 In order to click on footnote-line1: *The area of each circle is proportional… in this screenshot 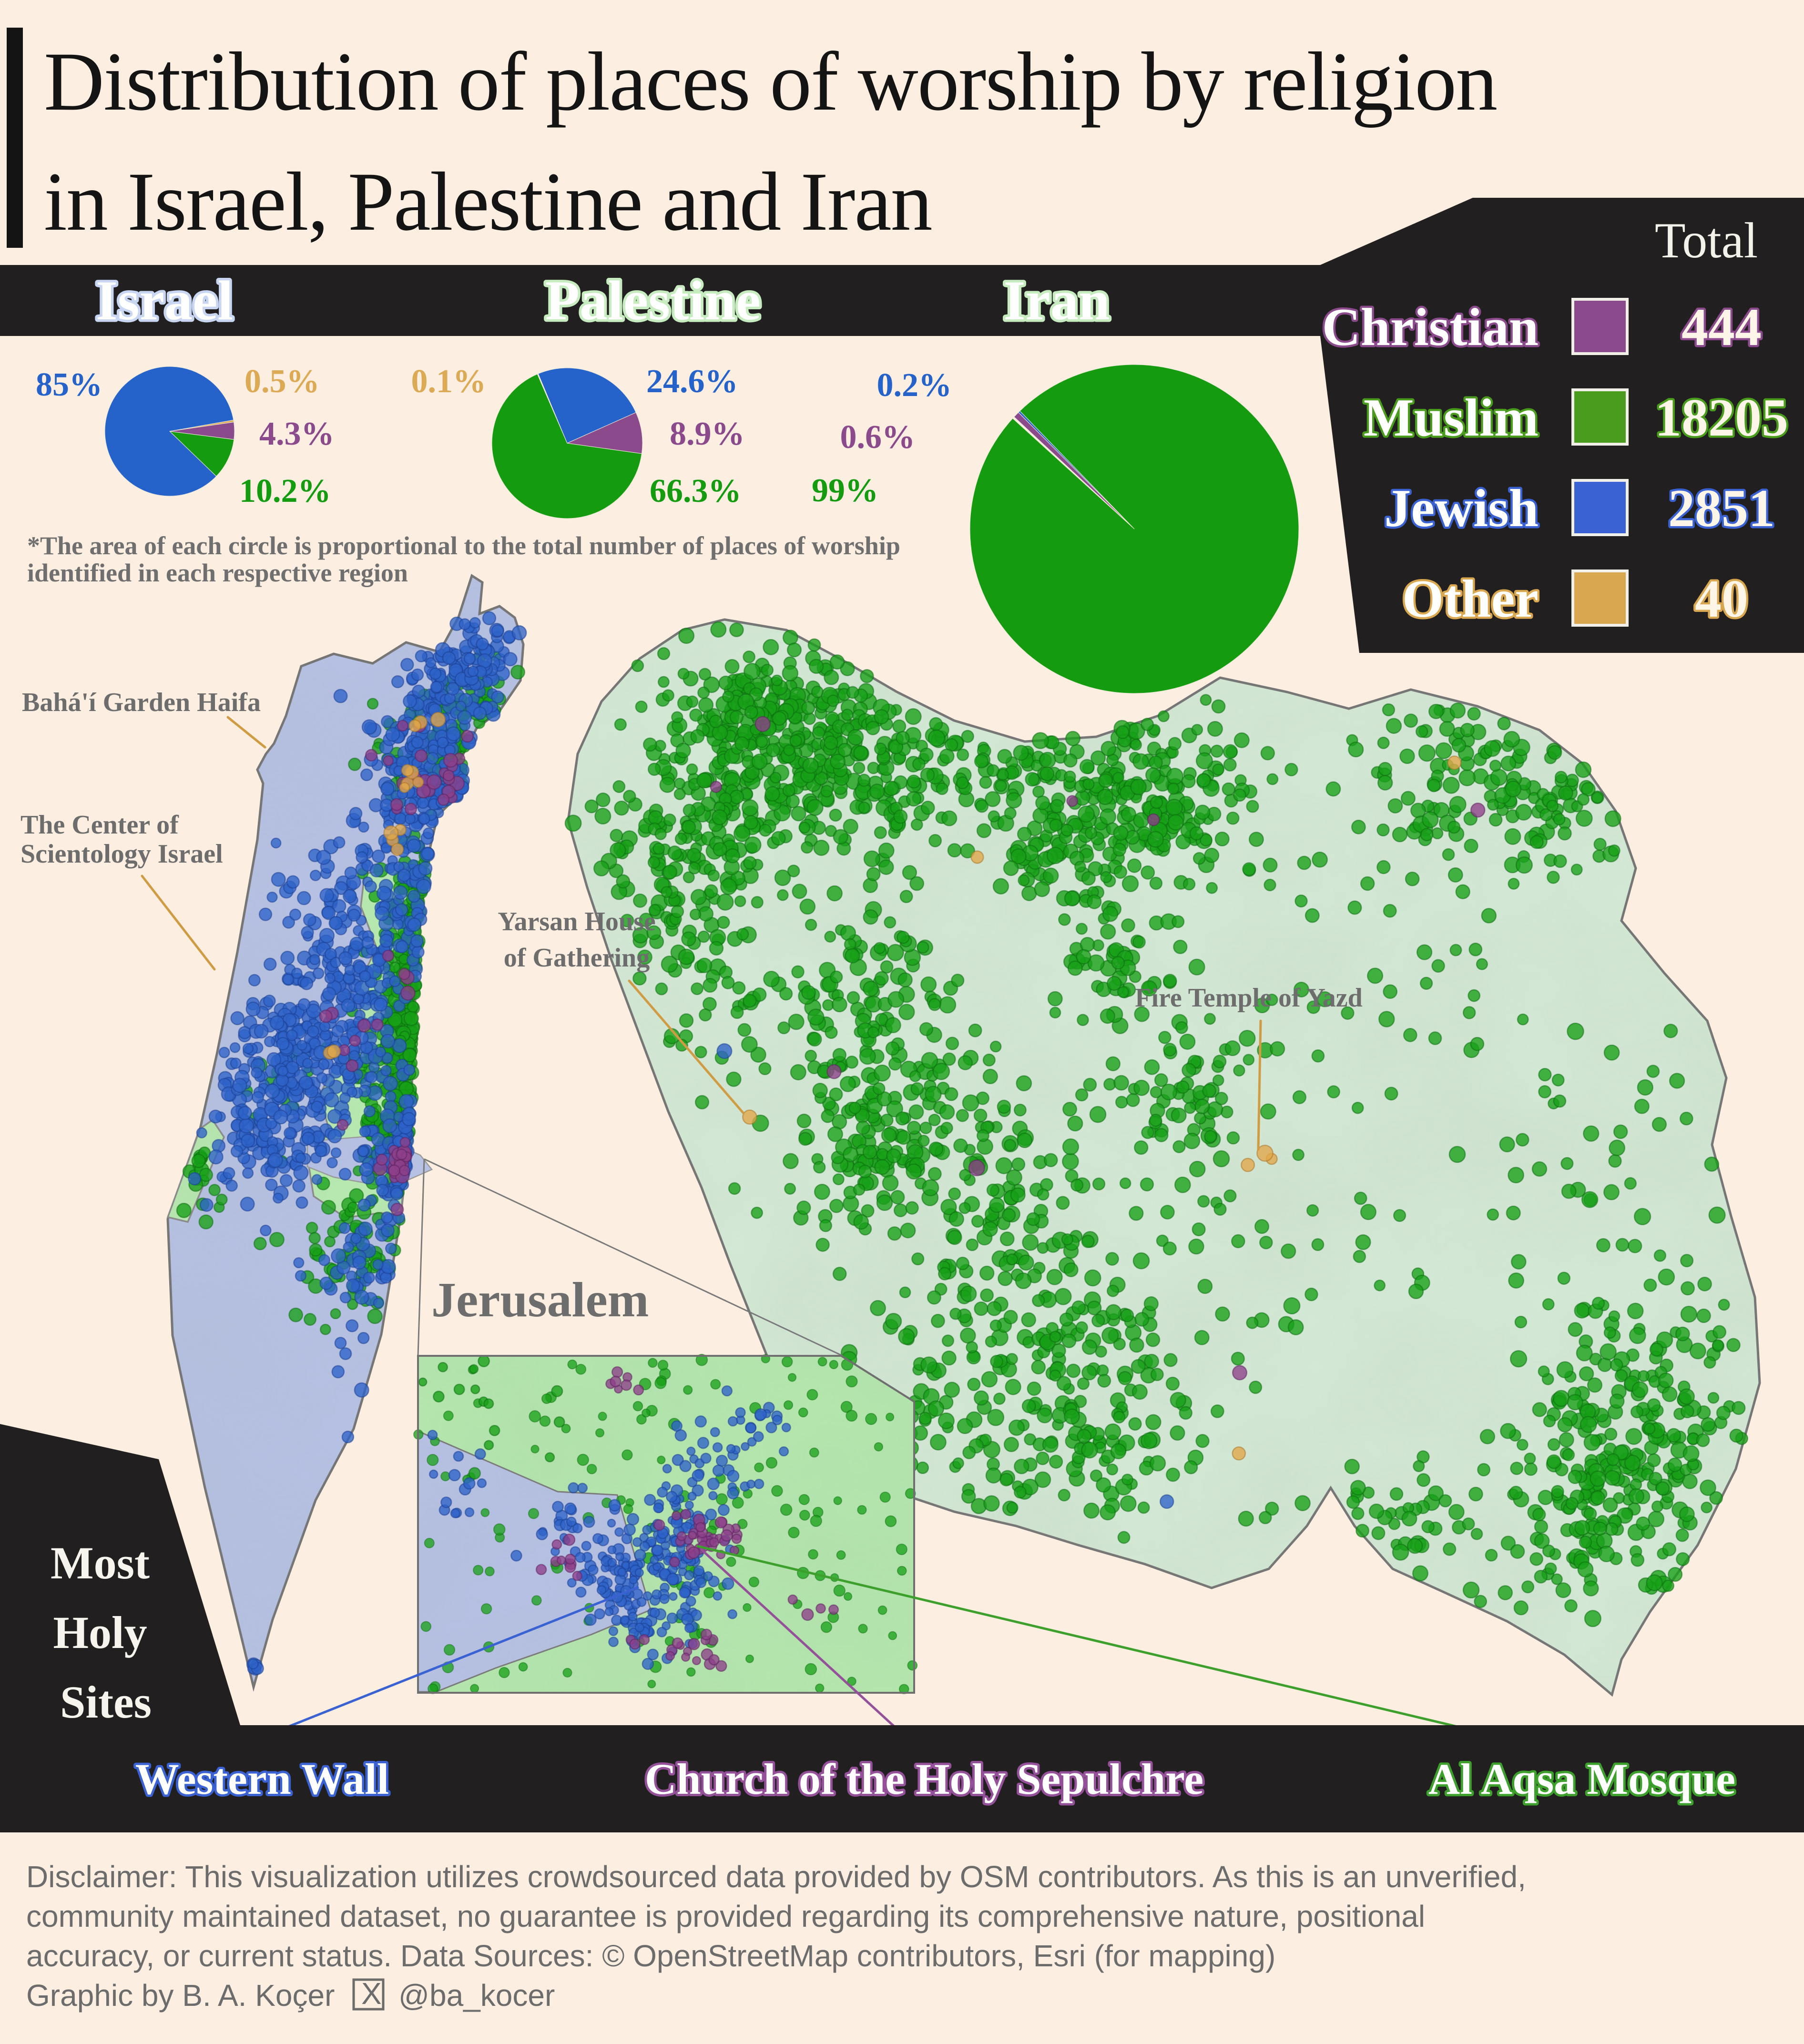, I will do `click(463, 545)`.